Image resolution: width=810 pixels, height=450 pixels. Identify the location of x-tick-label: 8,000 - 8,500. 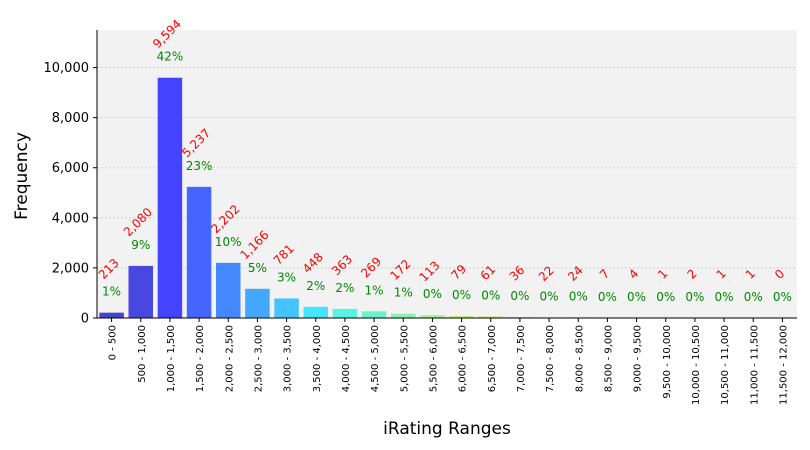
(579, 358).